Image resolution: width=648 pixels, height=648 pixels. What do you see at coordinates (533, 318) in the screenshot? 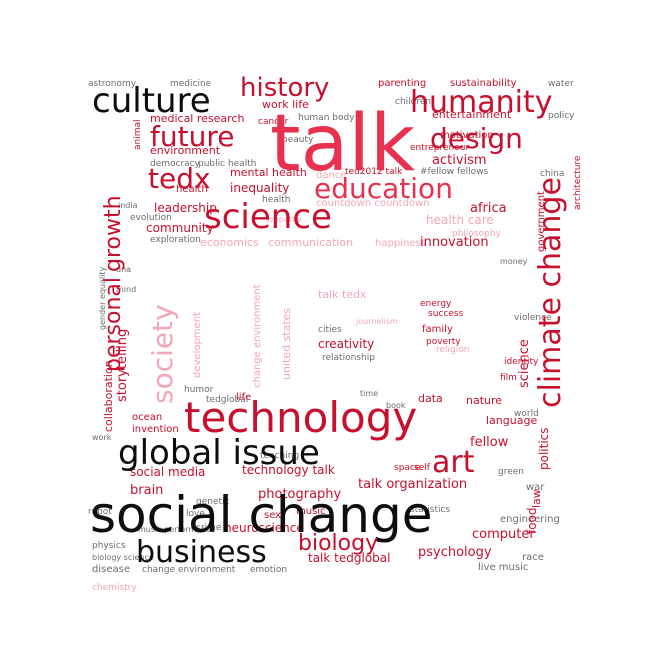
I see `word-violence: violence` at bounding box center [533, 318].